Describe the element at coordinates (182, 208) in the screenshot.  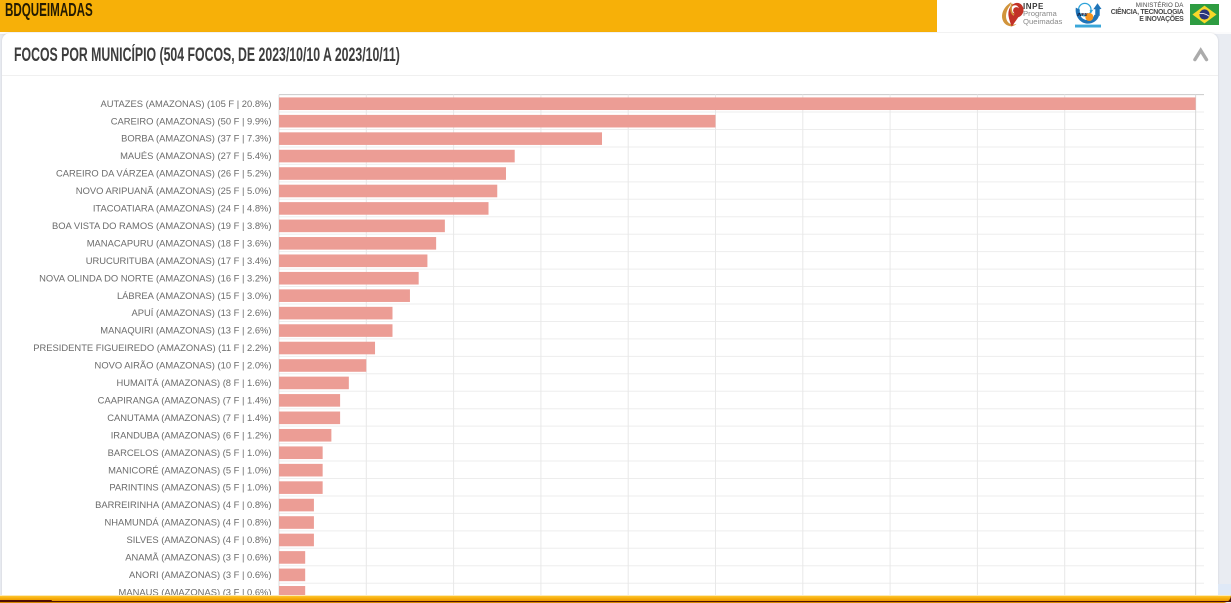
I see `svg-text:ITACOATIARA (AMAZONAS) (24 F |: ITACOATIARA (AMAZONAS) (24 F | 4.8%)` at that location.